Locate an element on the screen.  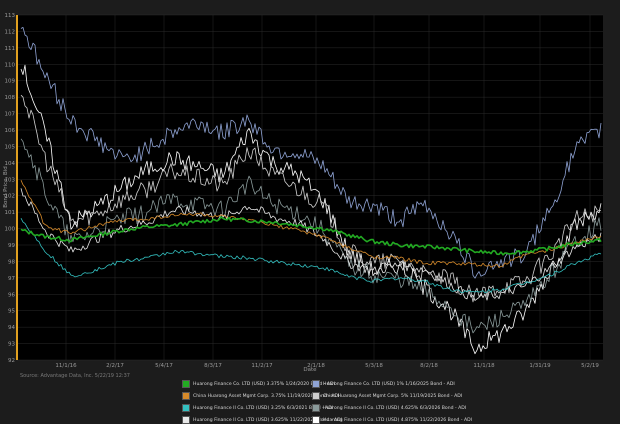
x-tick-label: 2/2/17 is located at coordinates (115, 366).